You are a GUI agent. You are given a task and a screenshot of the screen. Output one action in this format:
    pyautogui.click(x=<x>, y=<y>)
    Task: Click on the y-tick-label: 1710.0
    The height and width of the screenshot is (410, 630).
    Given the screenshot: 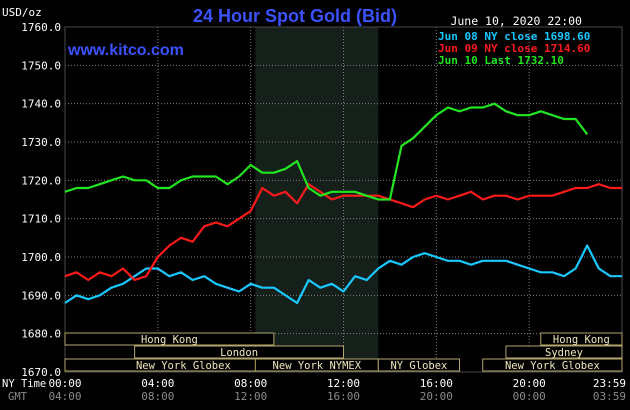 What is the action you would take?
    pyautogui.click(x=41, y=219)
    